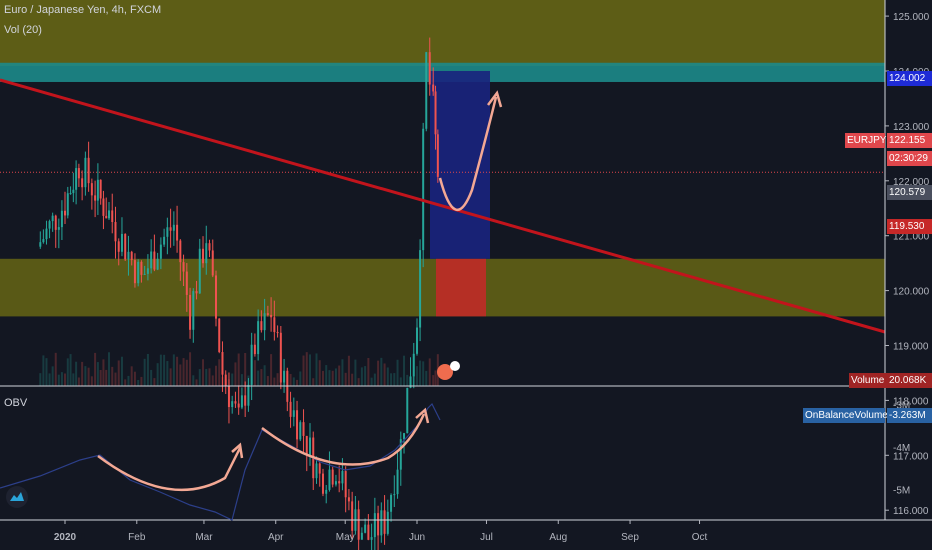 This screenshot has width=932, height=550. What do you see at coordinates (16, 403) in the screenshot?
I see `obv-indicator-label: OBV` at bounding box center [16, 403].